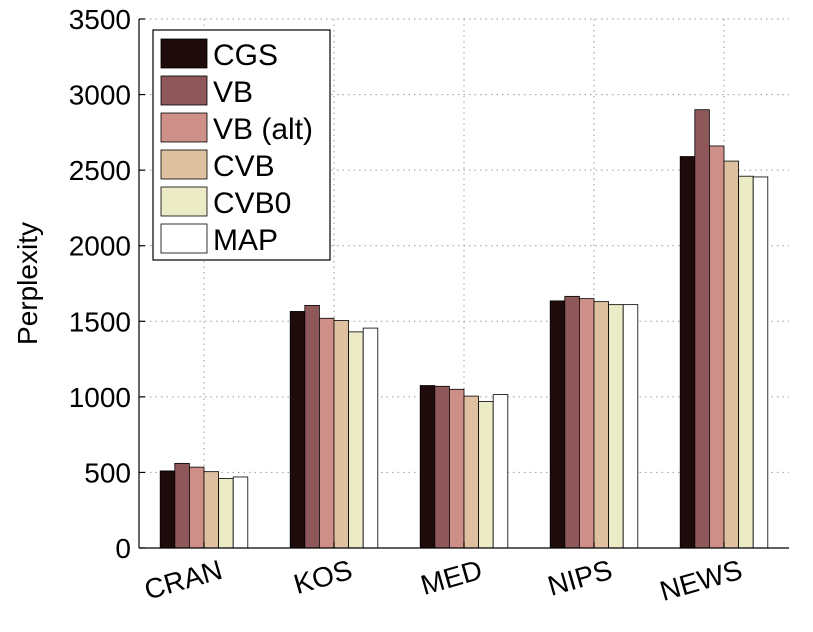  Describe the element at coordinates (27, 283) in the screenshot. I see `y-axis-title: Perplexity` at that location.